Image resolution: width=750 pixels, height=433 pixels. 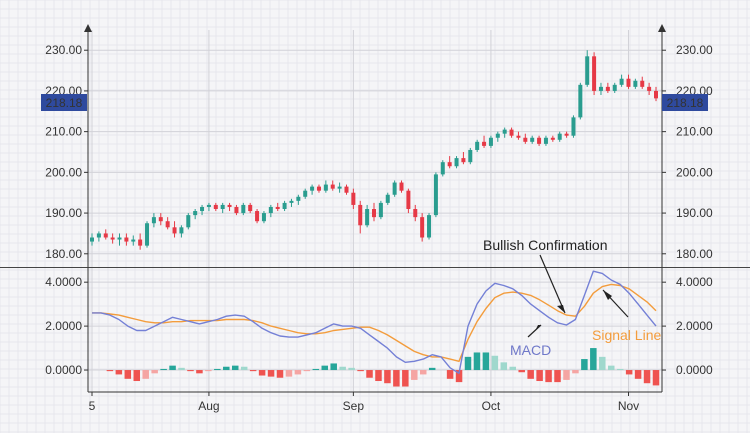 I want to click on price-badge-right: 218.18, so click(x=685, y=103).